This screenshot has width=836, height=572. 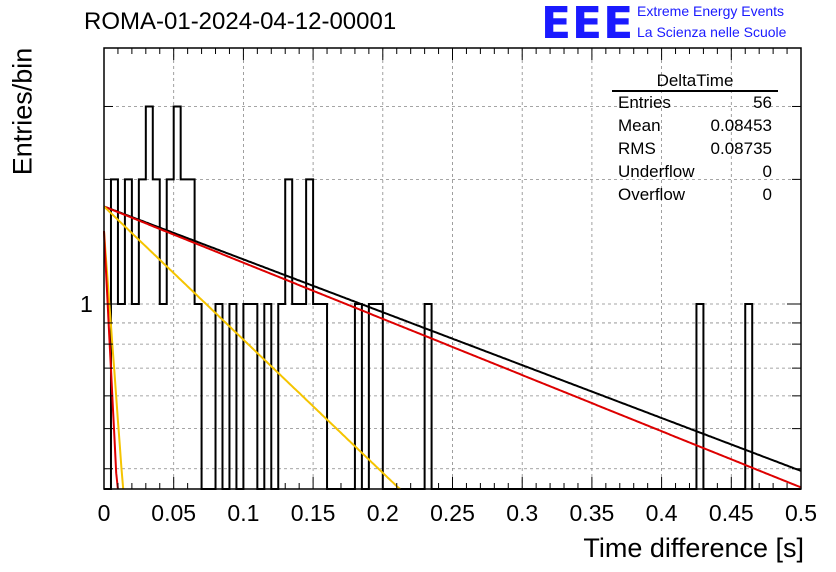 What do you see at coordinates (711, 11) in the screenshot?
I see `logo-line-1: Extreme Energy Events` at bounding box center [711, 11].